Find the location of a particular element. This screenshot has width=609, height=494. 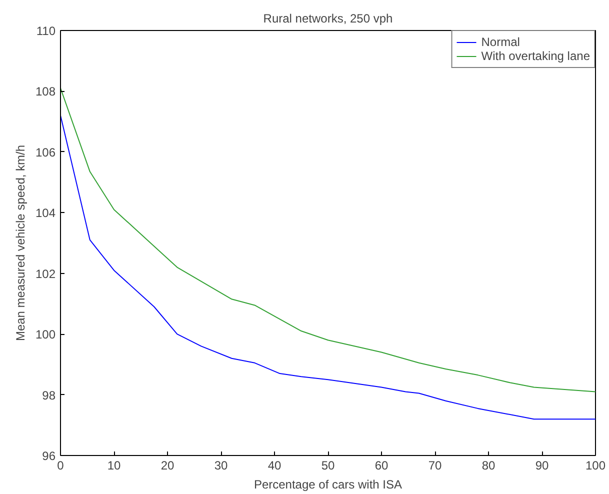

y-tick-label: 108 is located at coordinates (45, 91).